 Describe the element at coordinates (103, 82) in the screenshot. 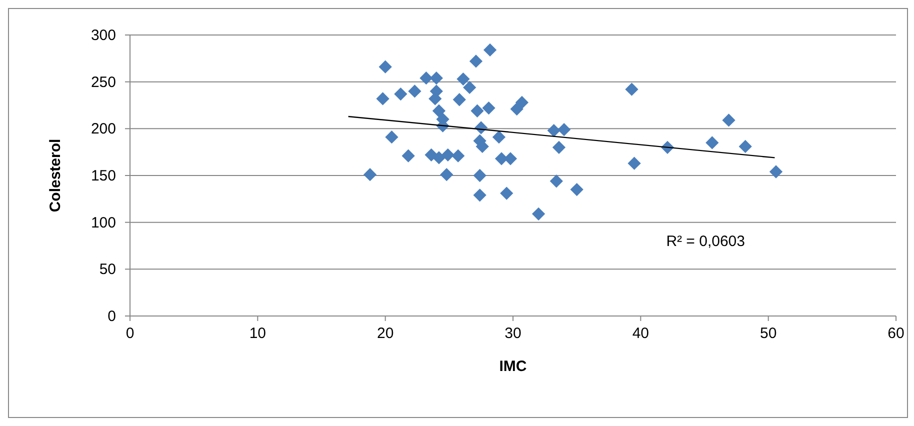

I see `y-tick-label: 250` at that location.